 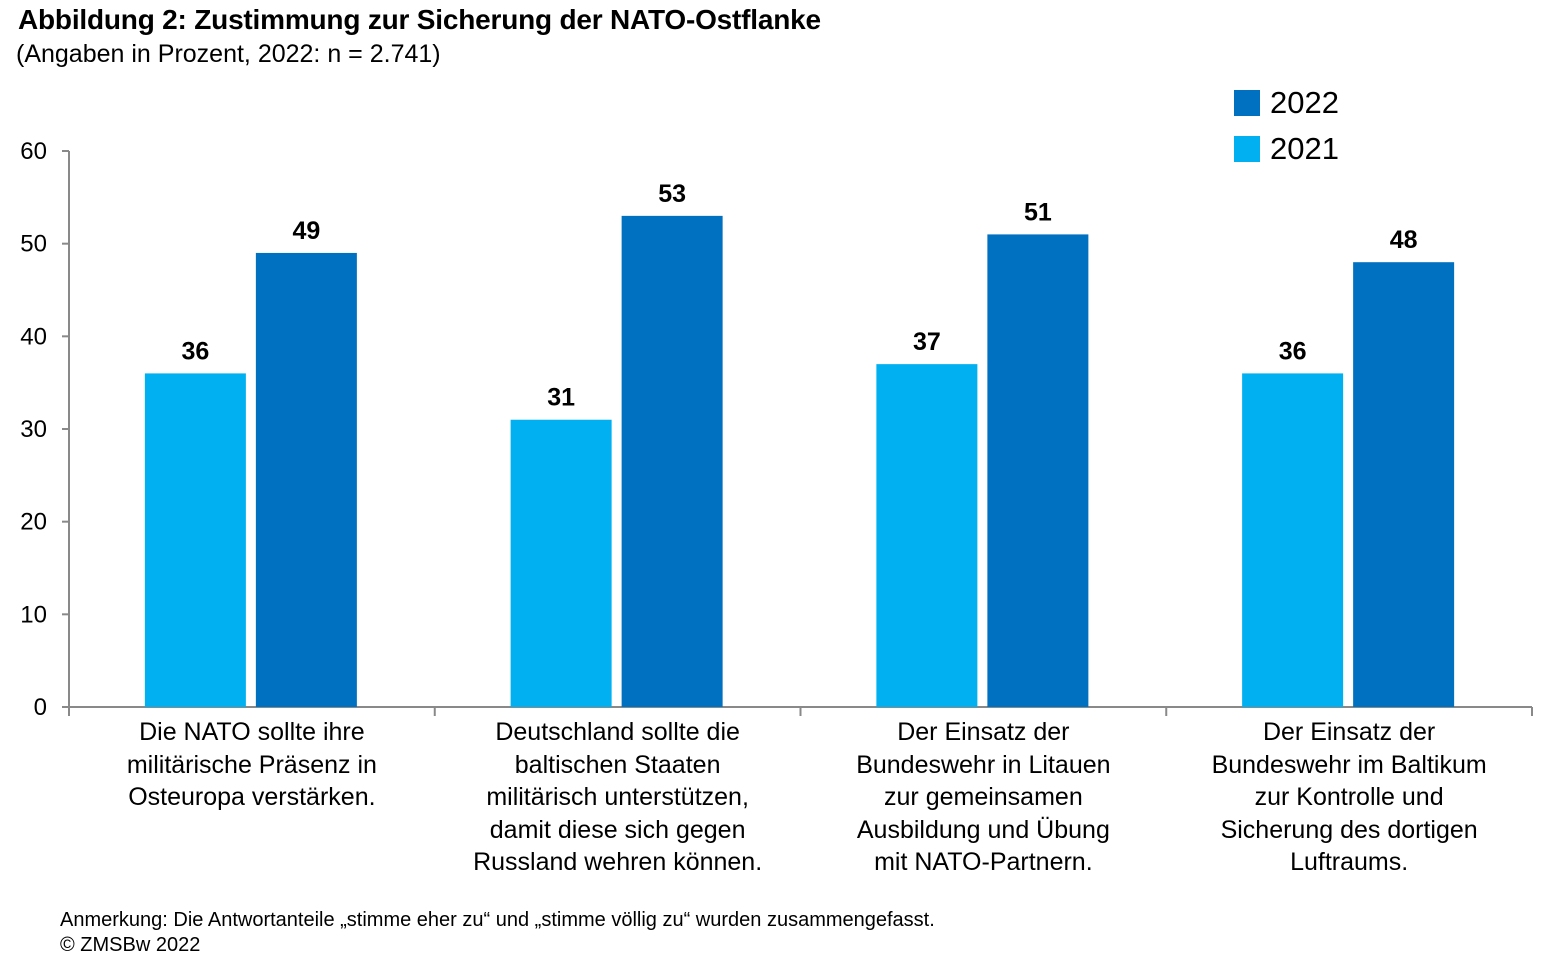 I want to click on x-category-label-line: damit diese sich gegen, so click(x=617, y=829).